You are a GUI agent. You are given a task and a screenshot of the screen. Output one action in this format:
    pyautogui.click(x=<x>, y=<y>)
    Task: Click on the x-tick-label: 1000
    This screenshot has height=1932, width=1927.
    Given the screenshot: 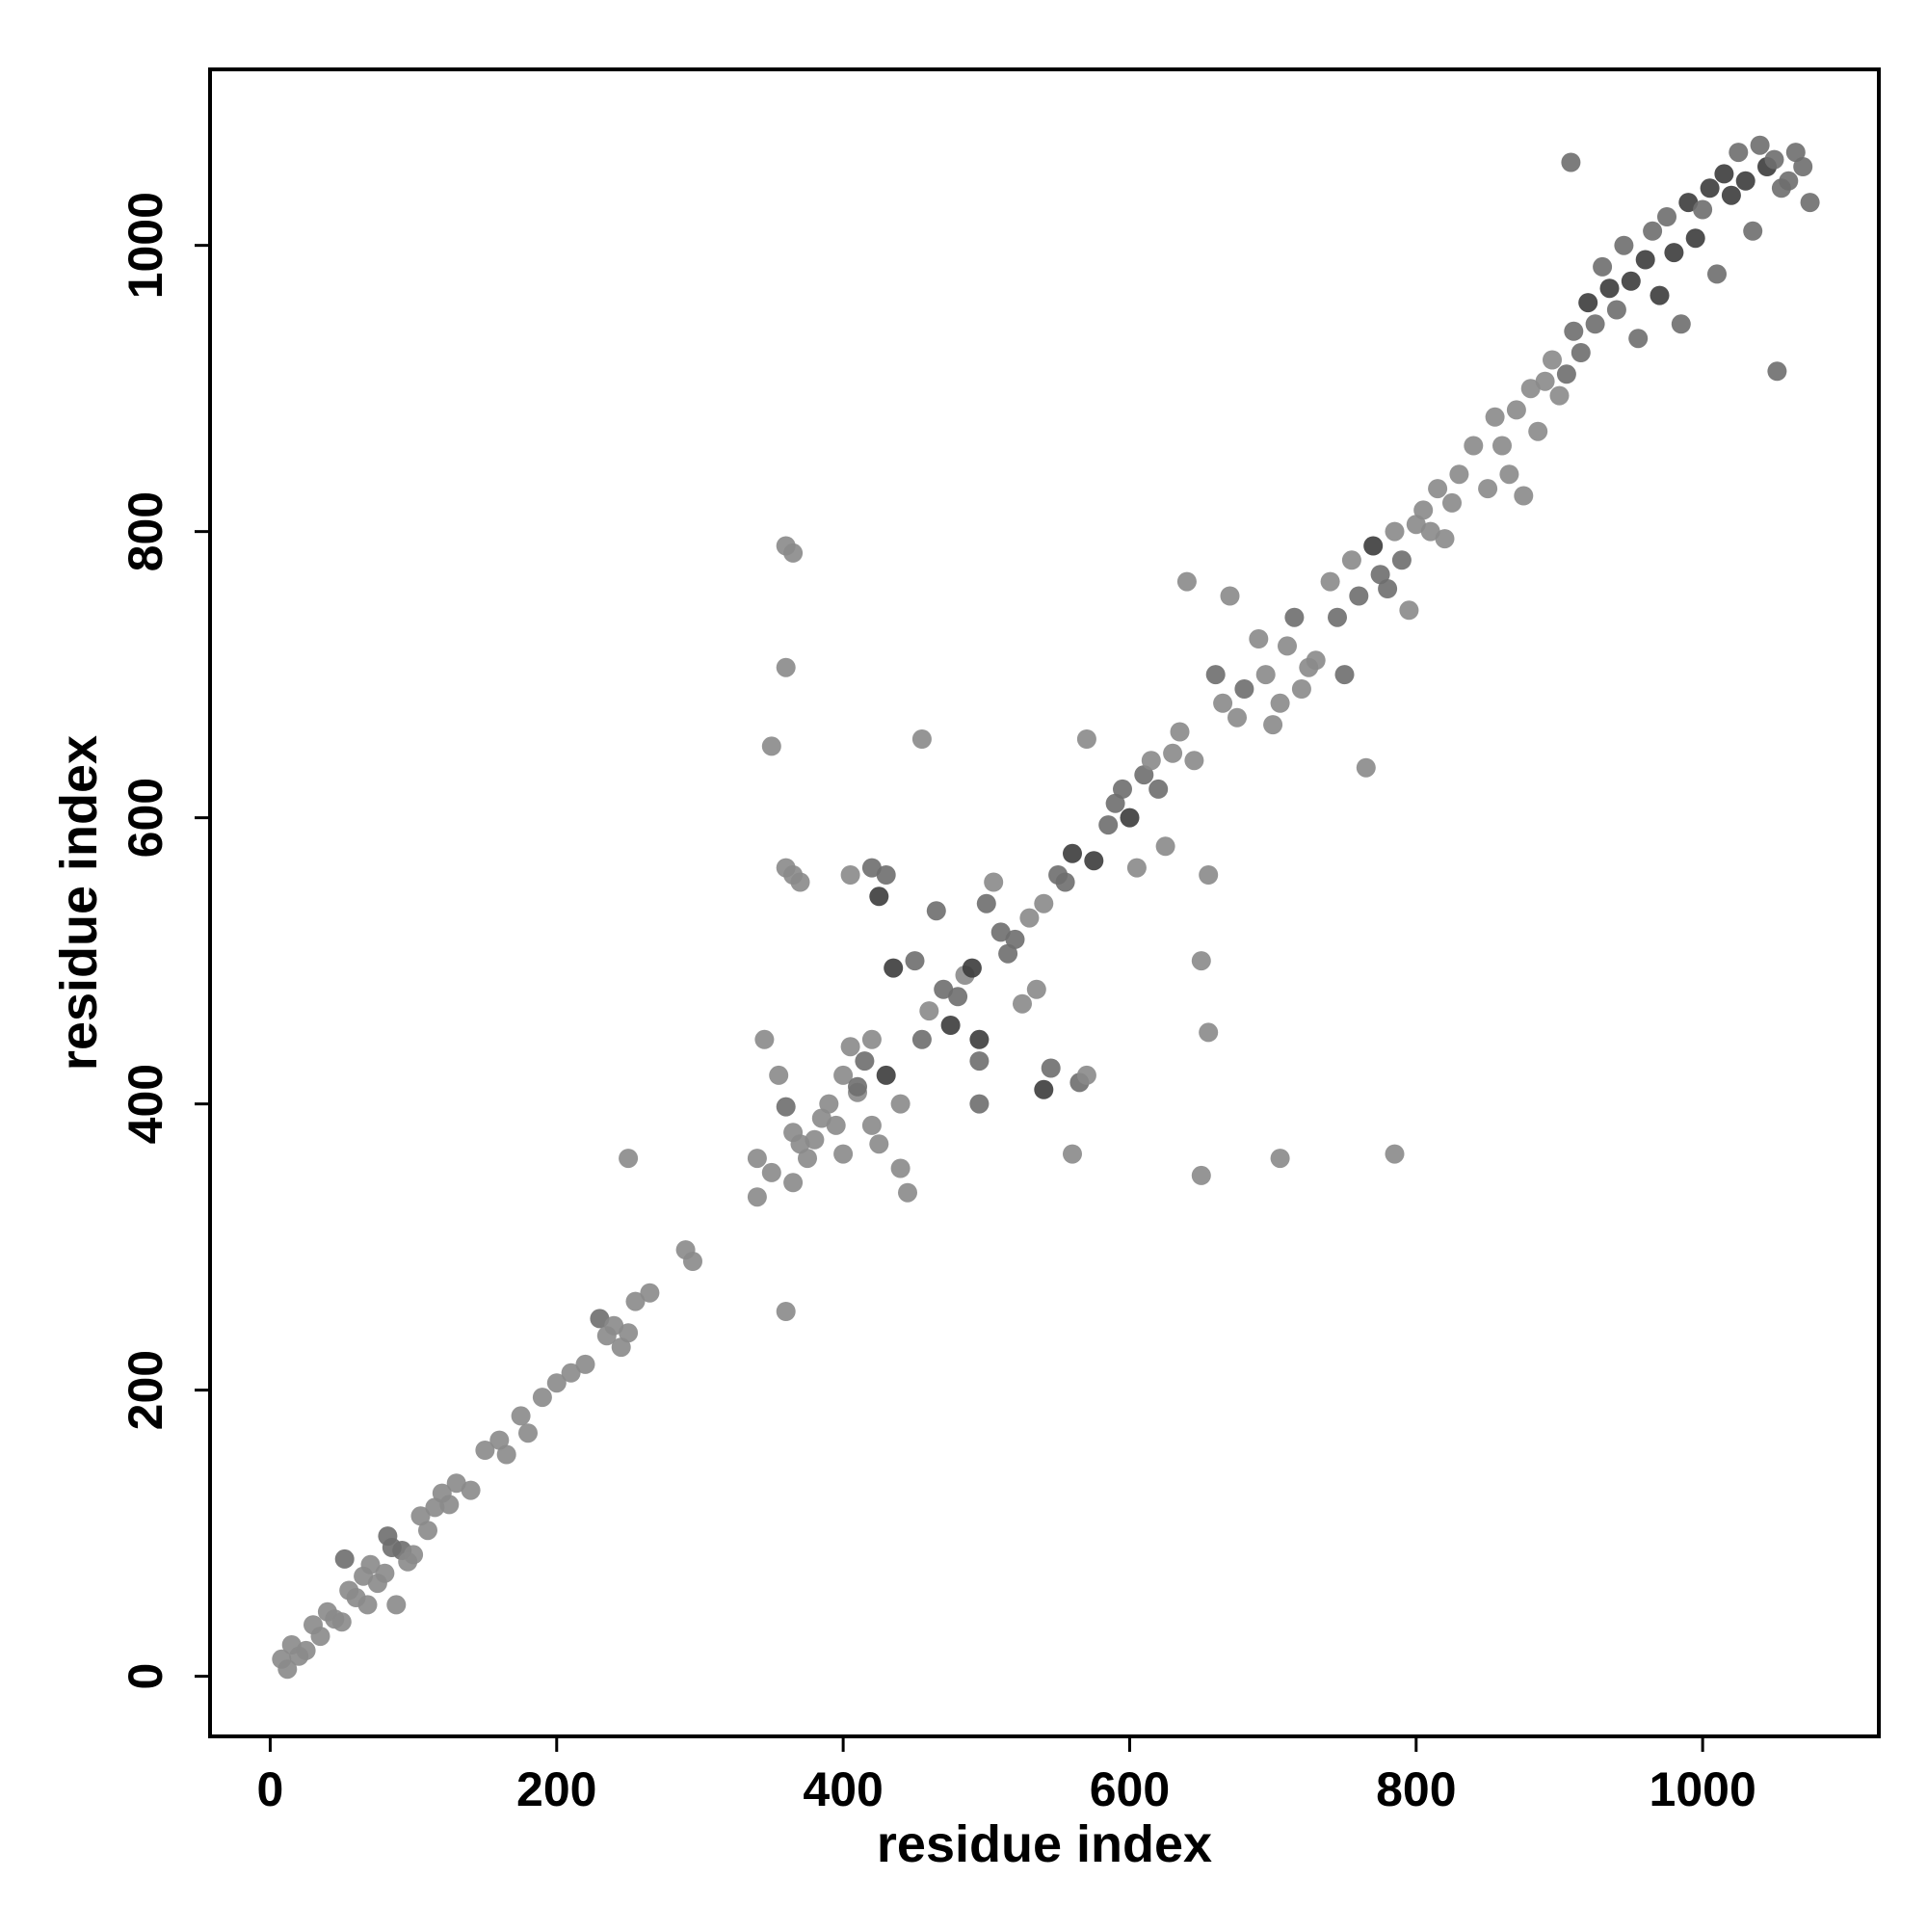 What is the action you would take?
    pyautogui.click(x=1703, y=1789)
    